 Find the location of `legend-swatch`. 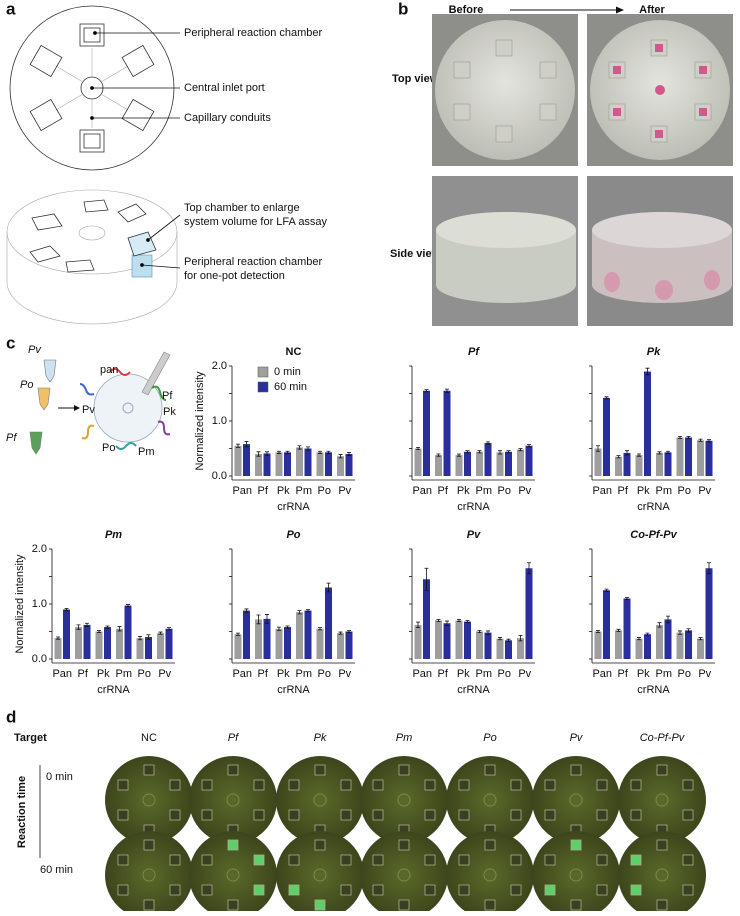

legend-swatch is located at coordinates (263, 387).